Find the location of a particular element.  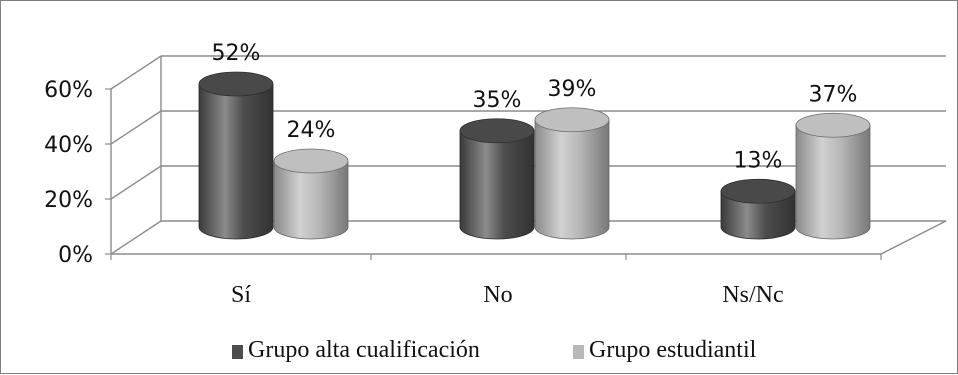

data-label: 52% is located at coordinates (236, 53).